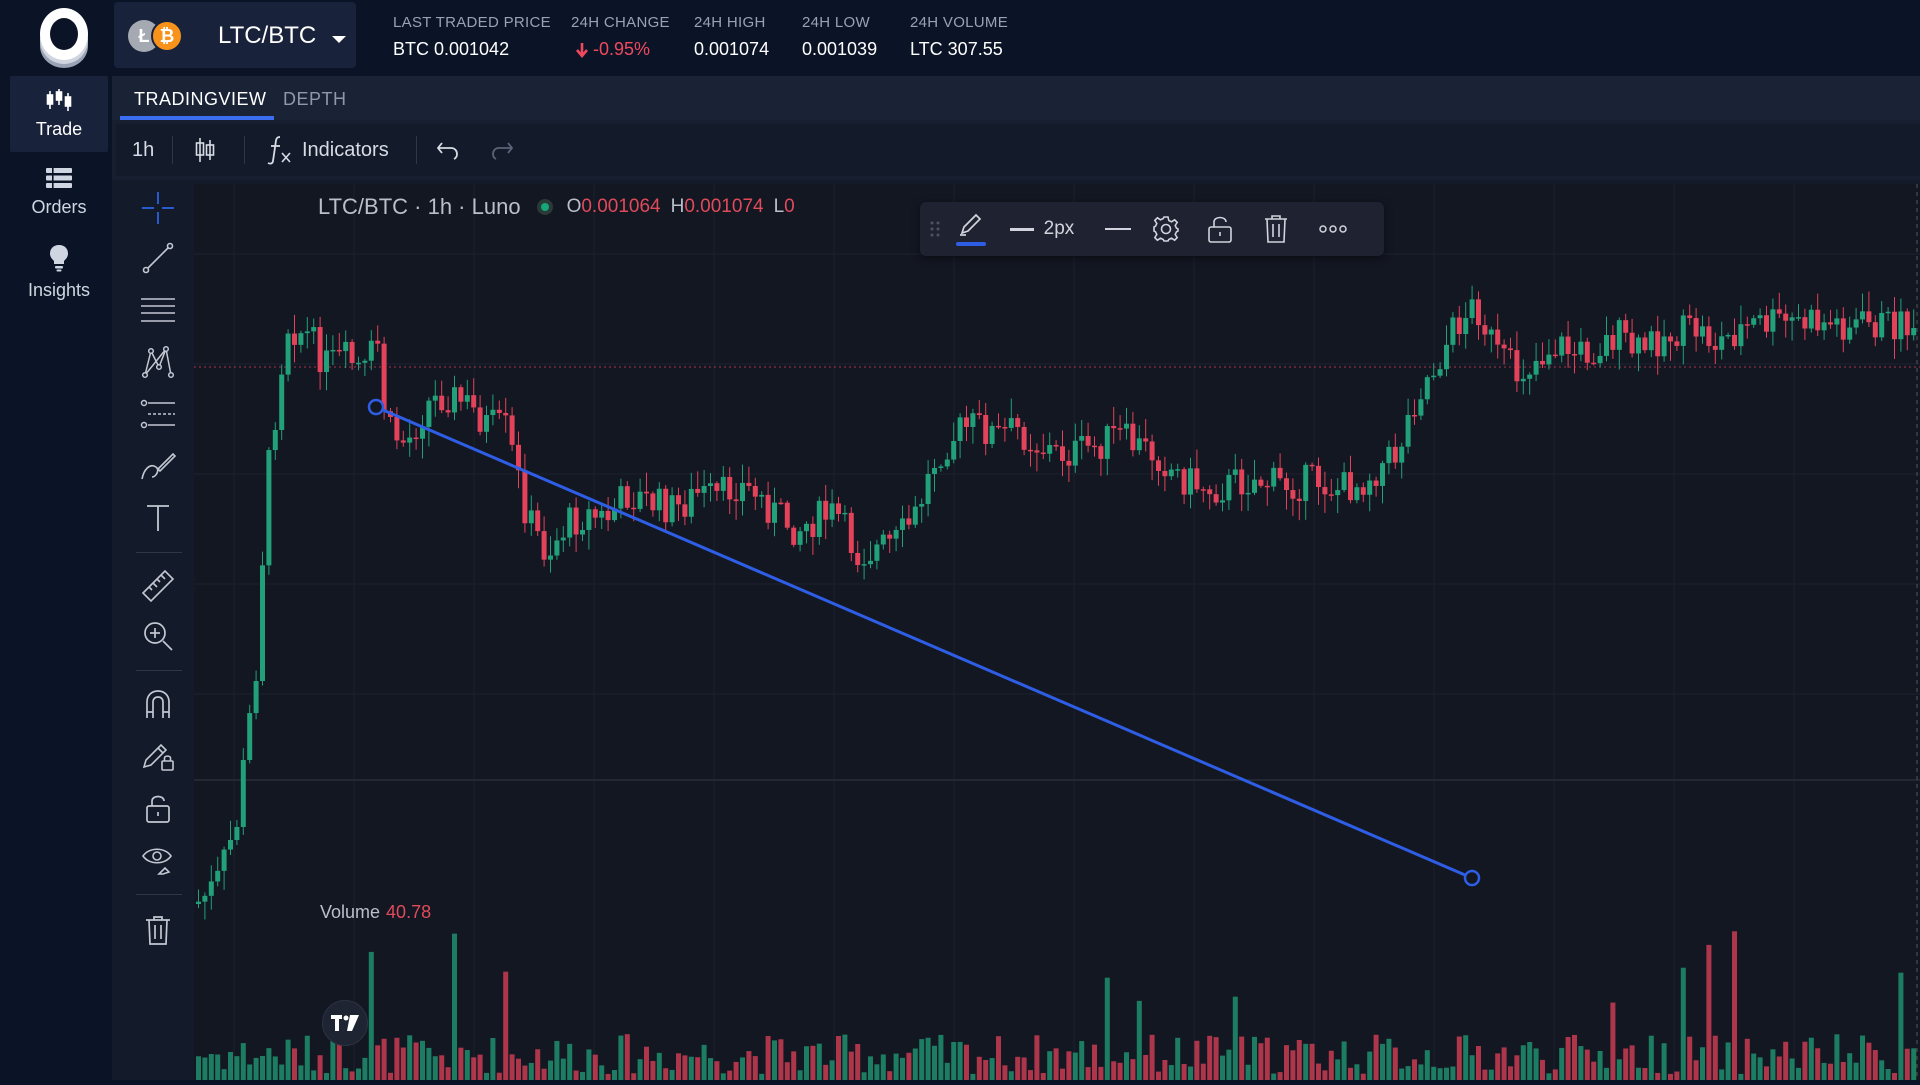  What do you see at coordinates (158, 466) in the screenshot?
I see `brush-tool` at bounding box center [158, 466].